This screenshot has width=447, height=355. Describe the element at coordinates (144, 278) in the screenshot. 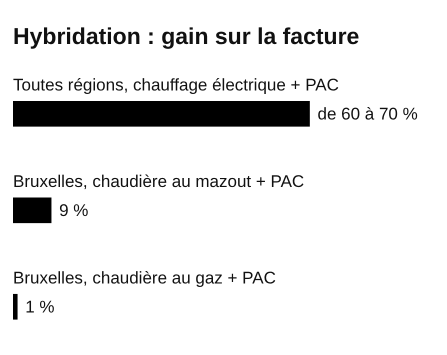

I see `y-tick-label: Bruxelles, chaudière au gaz + PAC` at that location.